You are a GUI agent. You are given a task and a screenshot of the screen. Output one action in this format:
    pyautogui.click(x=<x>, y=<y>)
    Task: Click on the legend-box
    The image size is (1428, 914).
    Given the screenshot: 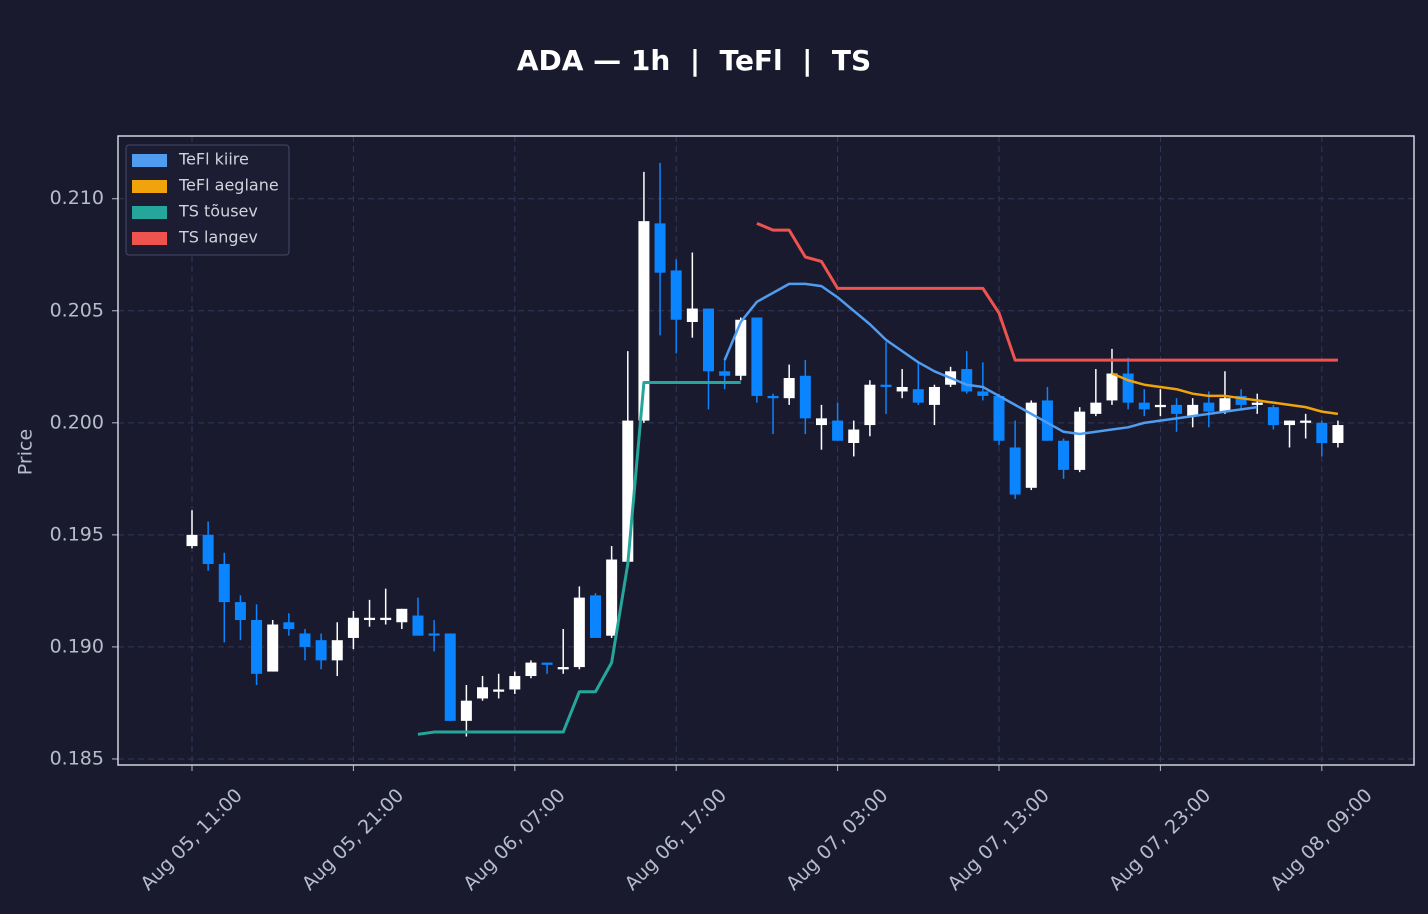 What is the action you would take?
    pyautogui.click(x=207, y=200)
    